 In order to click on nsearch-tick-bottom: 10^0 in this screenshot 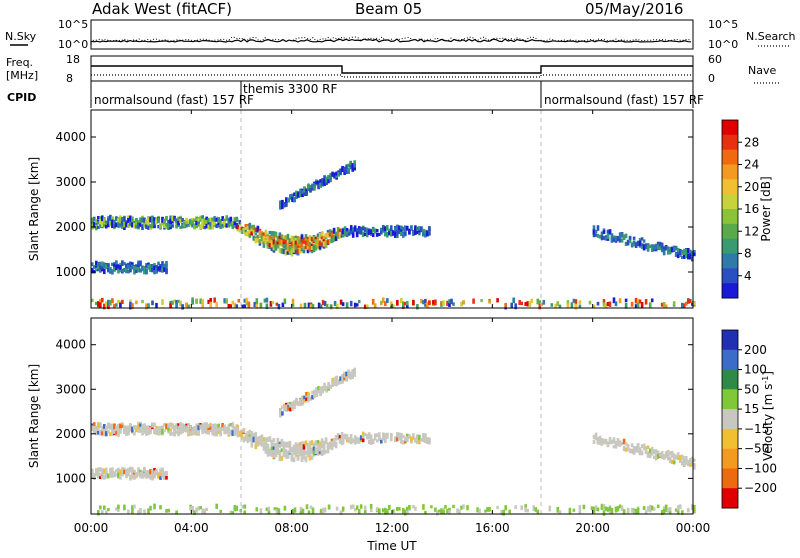, I will do `click(723, 44)`.